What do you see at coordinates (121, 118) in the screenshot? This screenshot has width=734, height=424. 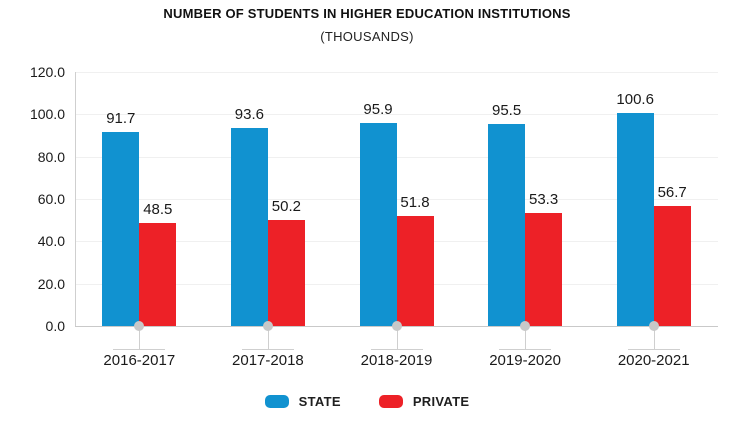 I see `bar-value-label: 91.7` at bounding box center [121, 118].